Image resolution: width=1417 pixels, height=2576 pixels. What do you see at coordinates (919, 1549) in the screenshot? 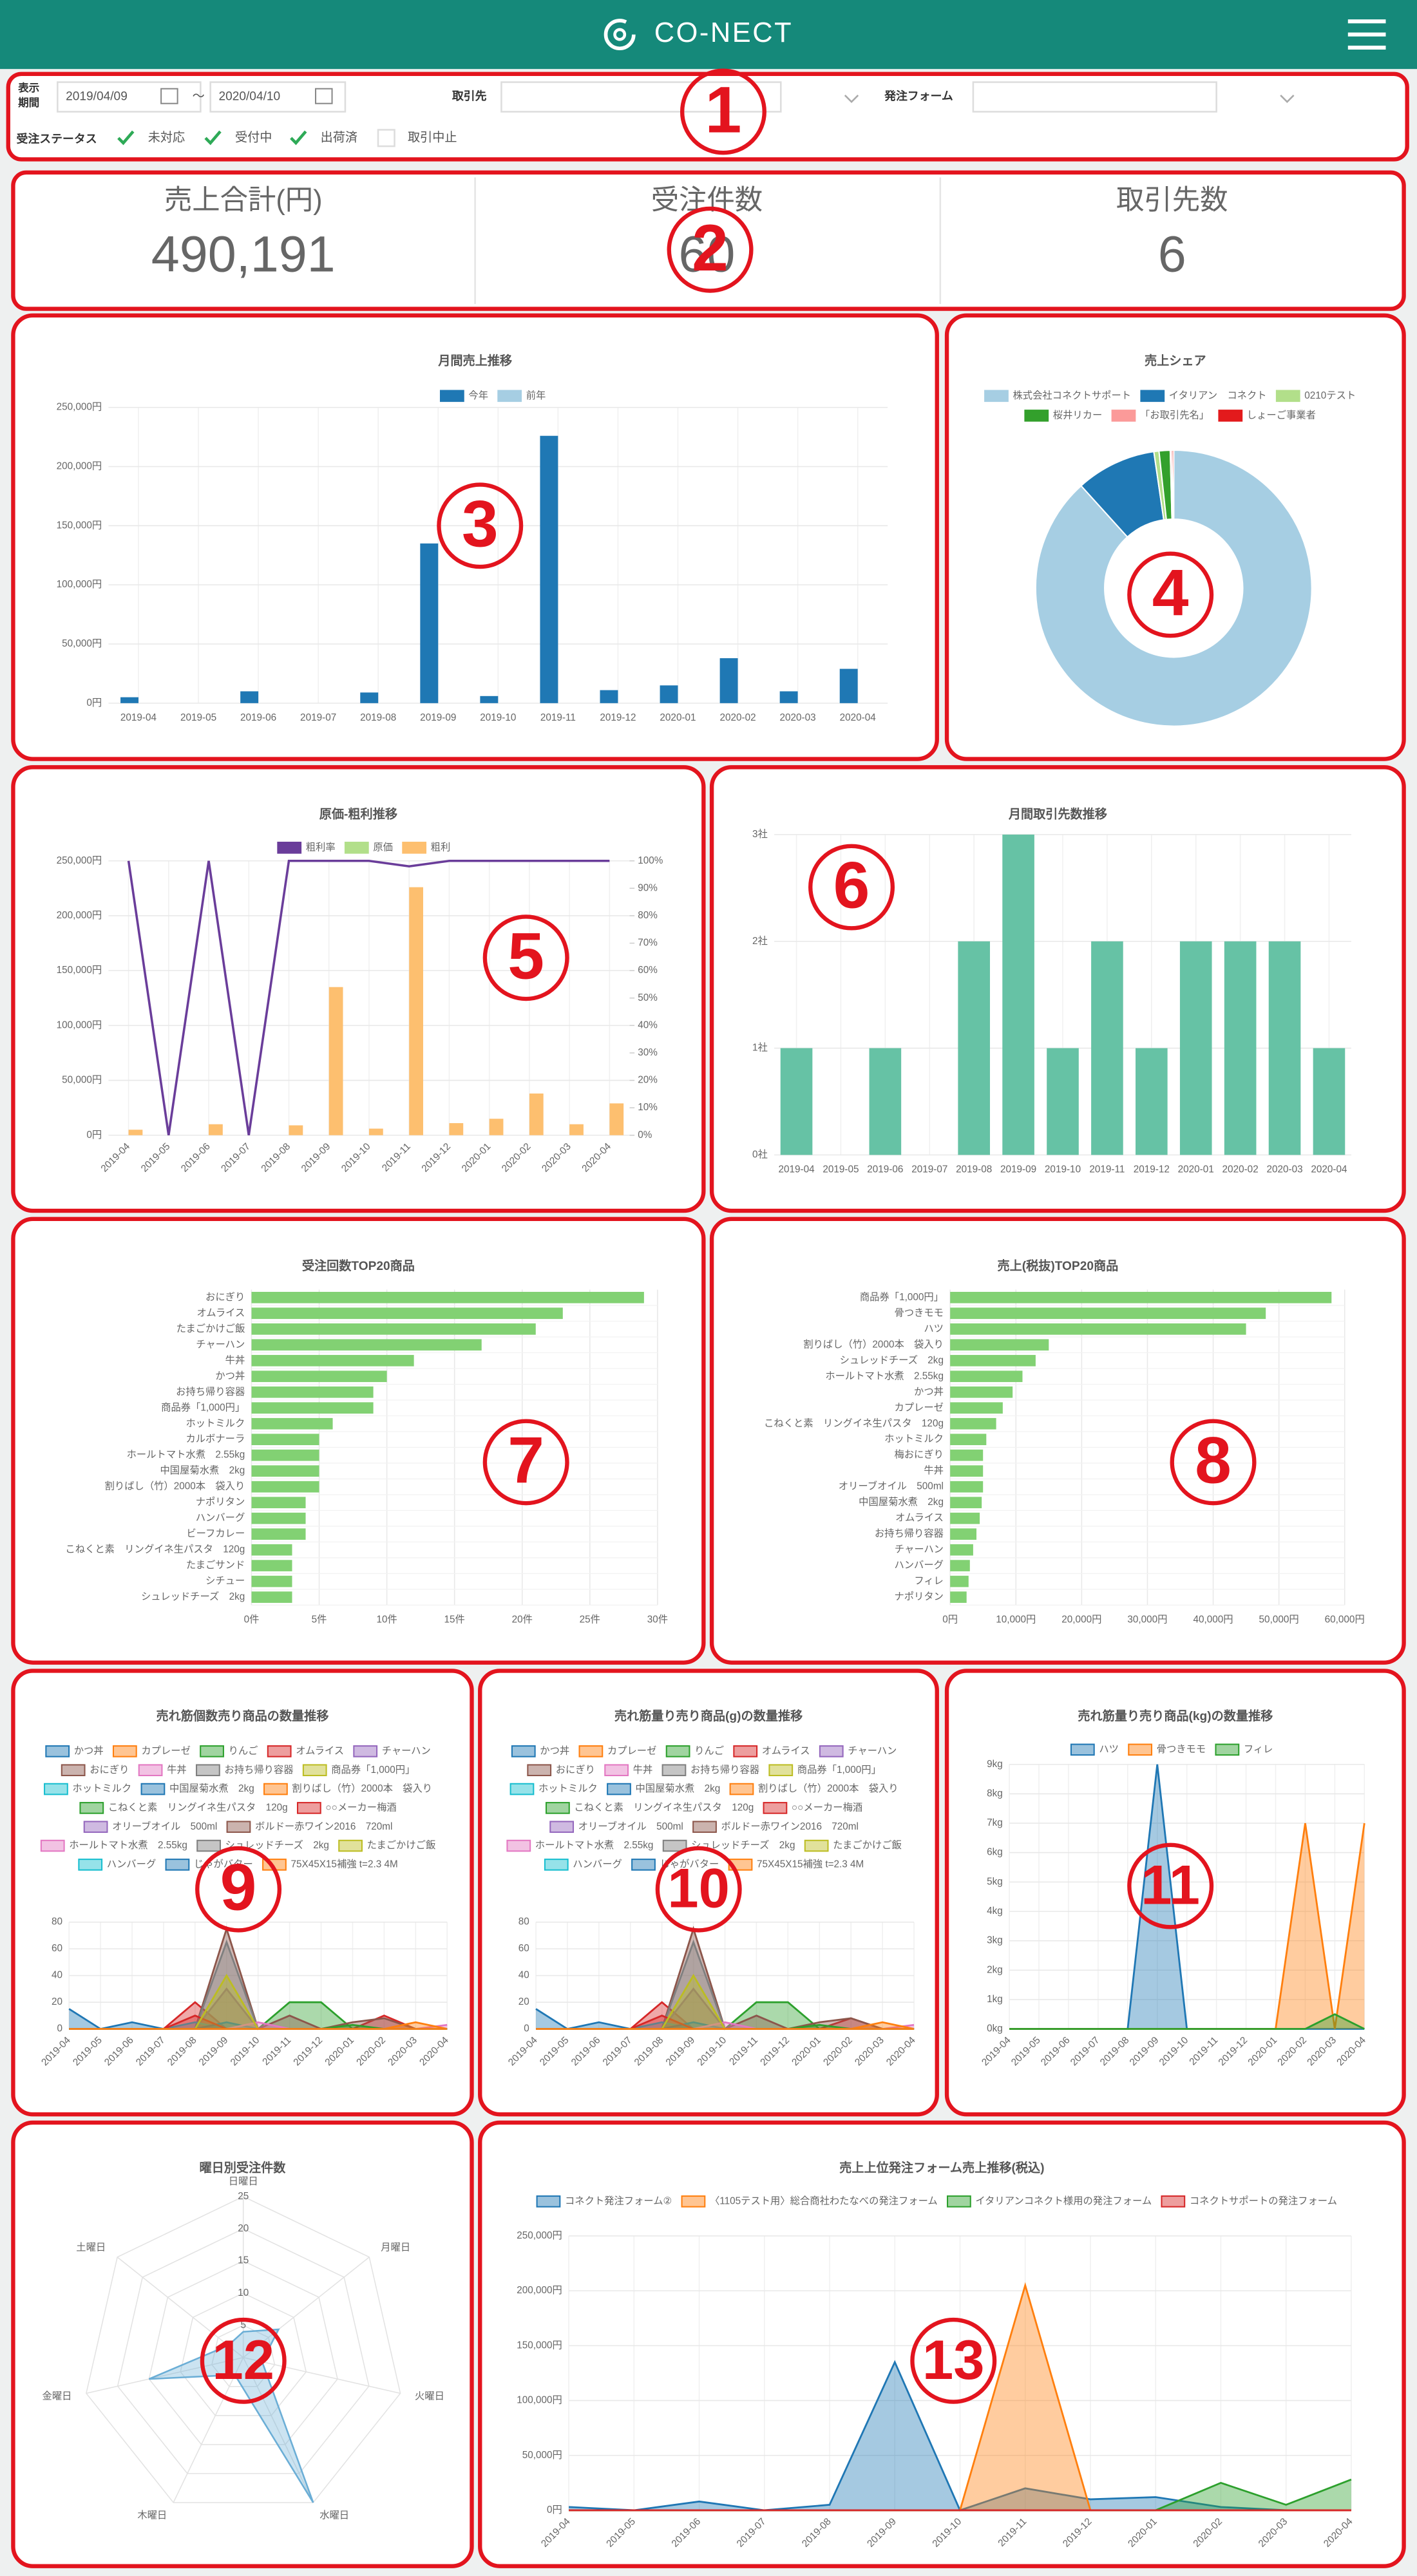
I see `y-tick-label: チャーハン` at bounding box center [919, 1549].